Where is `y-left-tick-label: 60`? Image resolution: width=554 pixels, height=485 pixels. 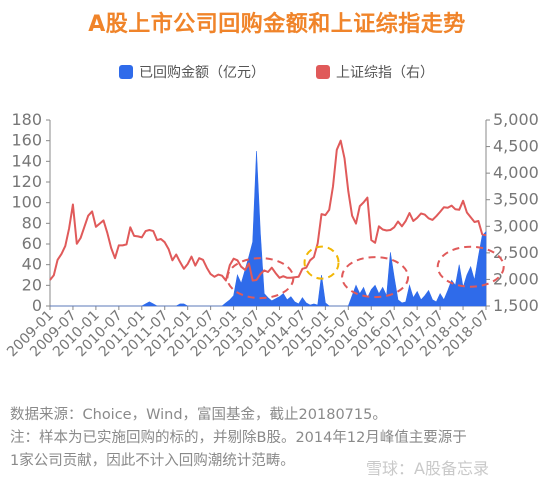
y-left-tick-label: 60 is located at coordinates (32, 243).